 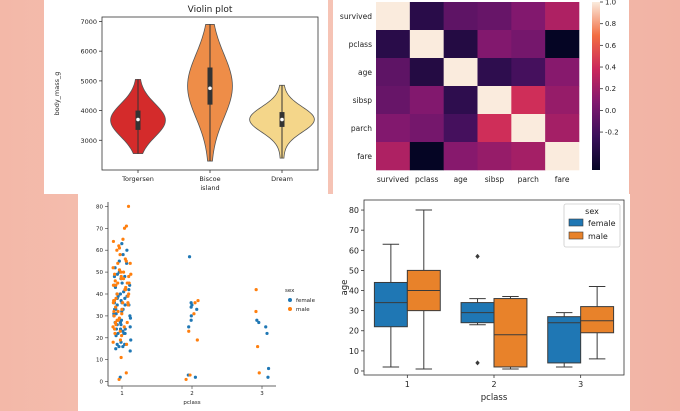 I want to click on y-tick-label: 6000, so click(x=88, y=52).